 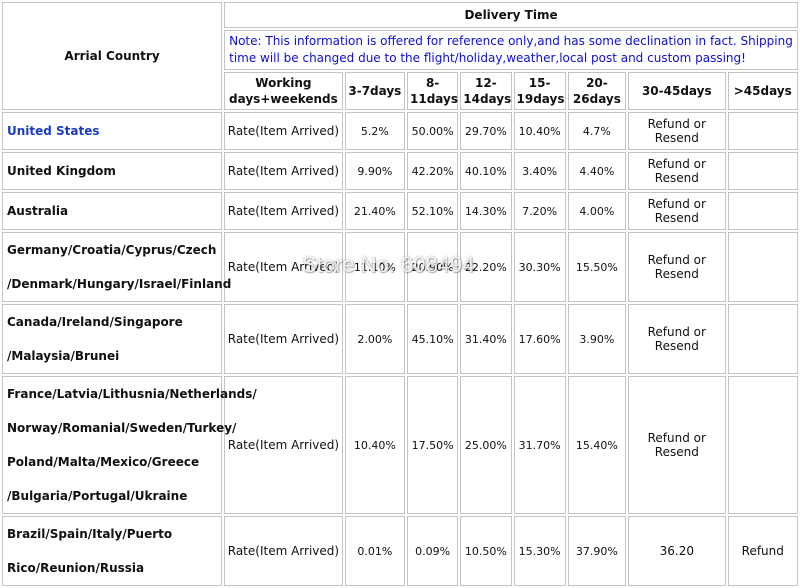 What do you see at coordinates (597, 131) in the screenshot?
I see `rate-20-26days-cell: 4.7%` at bounding box center [597, 131].